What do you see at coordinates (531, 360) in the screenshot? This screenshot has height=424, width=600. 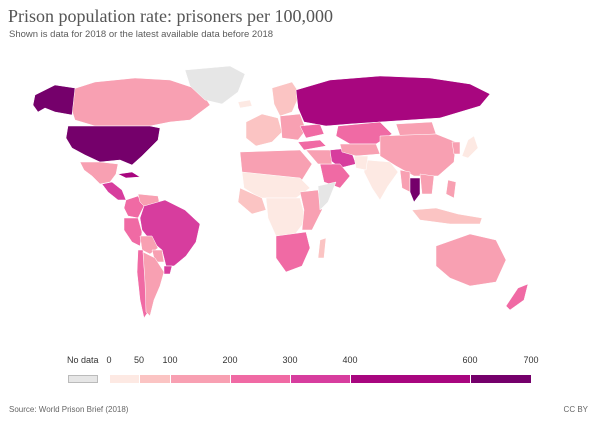 I see `legend-tick-label: 700` at bounding box center [531, 360].